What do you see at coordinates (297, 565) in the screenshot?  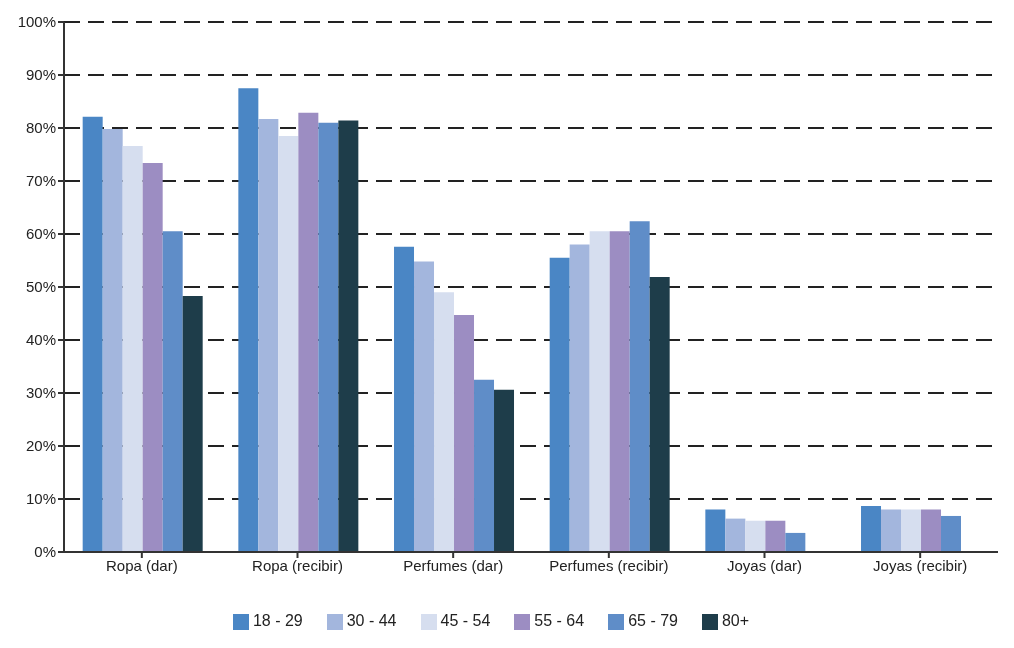 I see `x-tick-label: Ropa (recibir)` at bounding box center [297, 565].